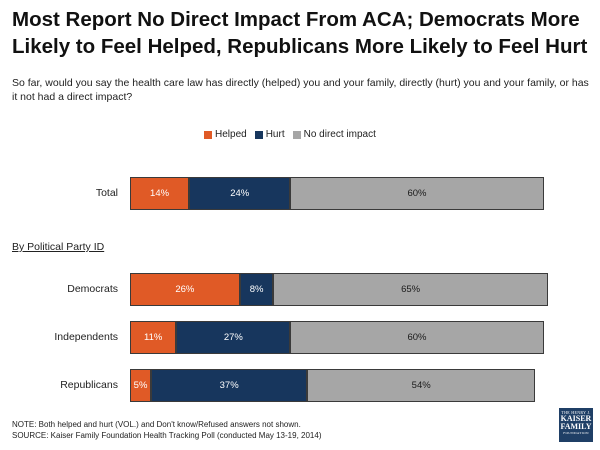 This screenshot has width=600, height=450. Describe the element at coordinates (92, 289) in the screenshot. I see `row-label-democrats: Democrats` at that location.